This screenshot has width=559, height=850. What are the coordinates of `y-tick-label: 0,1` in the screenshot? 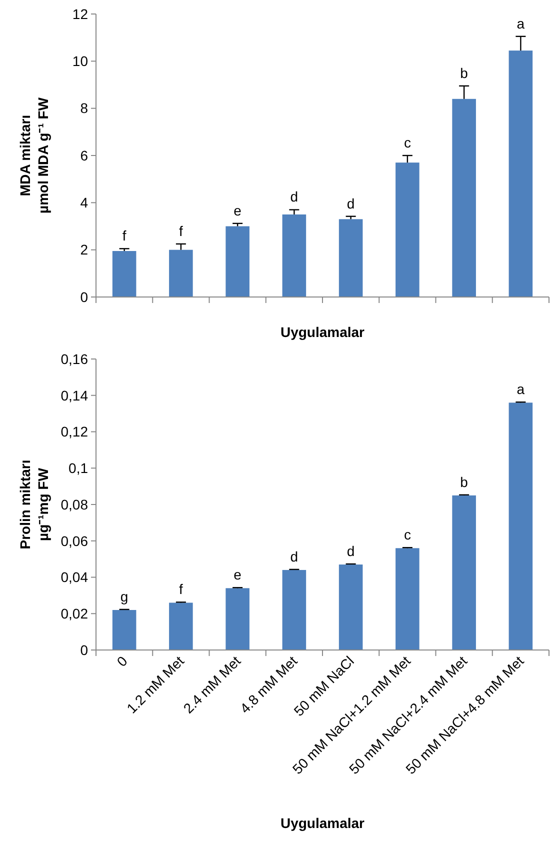 It's located at (78, 468).